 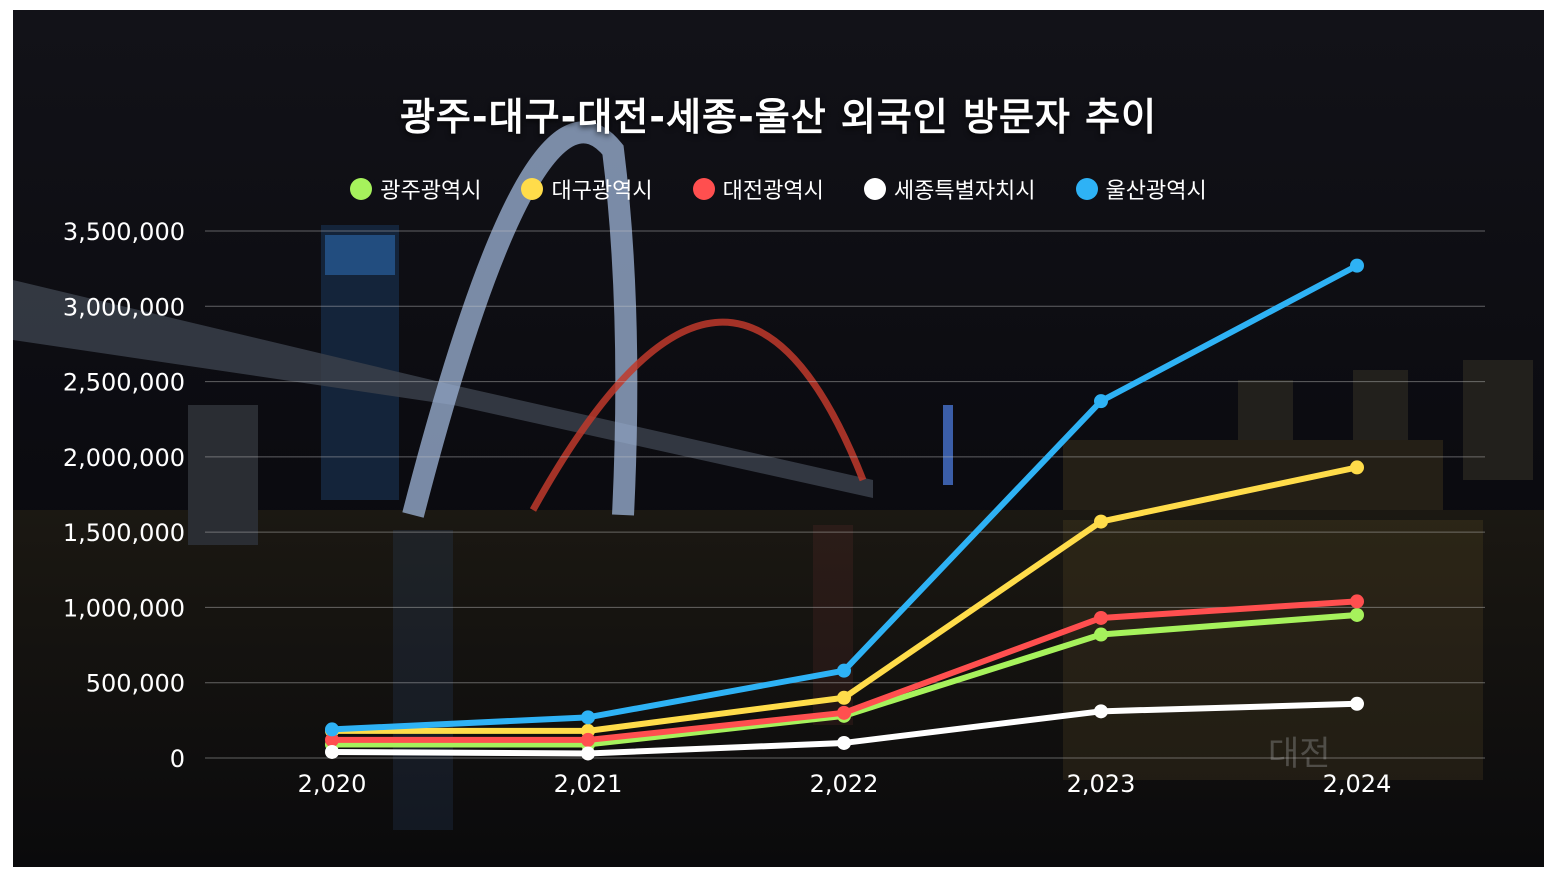 I want to click on y-tick-label: 3,500,000, so click(x=124, y=232).